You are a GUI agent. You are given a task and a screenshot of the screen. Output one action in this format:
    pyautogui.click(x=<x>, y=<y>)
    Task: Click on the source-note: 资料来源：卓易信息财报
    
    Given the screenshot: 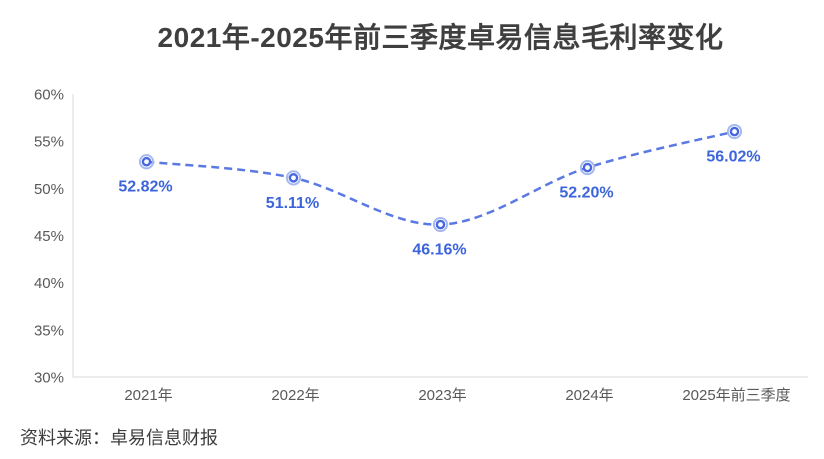 What is the action you would take?
    pyautogui.click(x=119, y=438)
    